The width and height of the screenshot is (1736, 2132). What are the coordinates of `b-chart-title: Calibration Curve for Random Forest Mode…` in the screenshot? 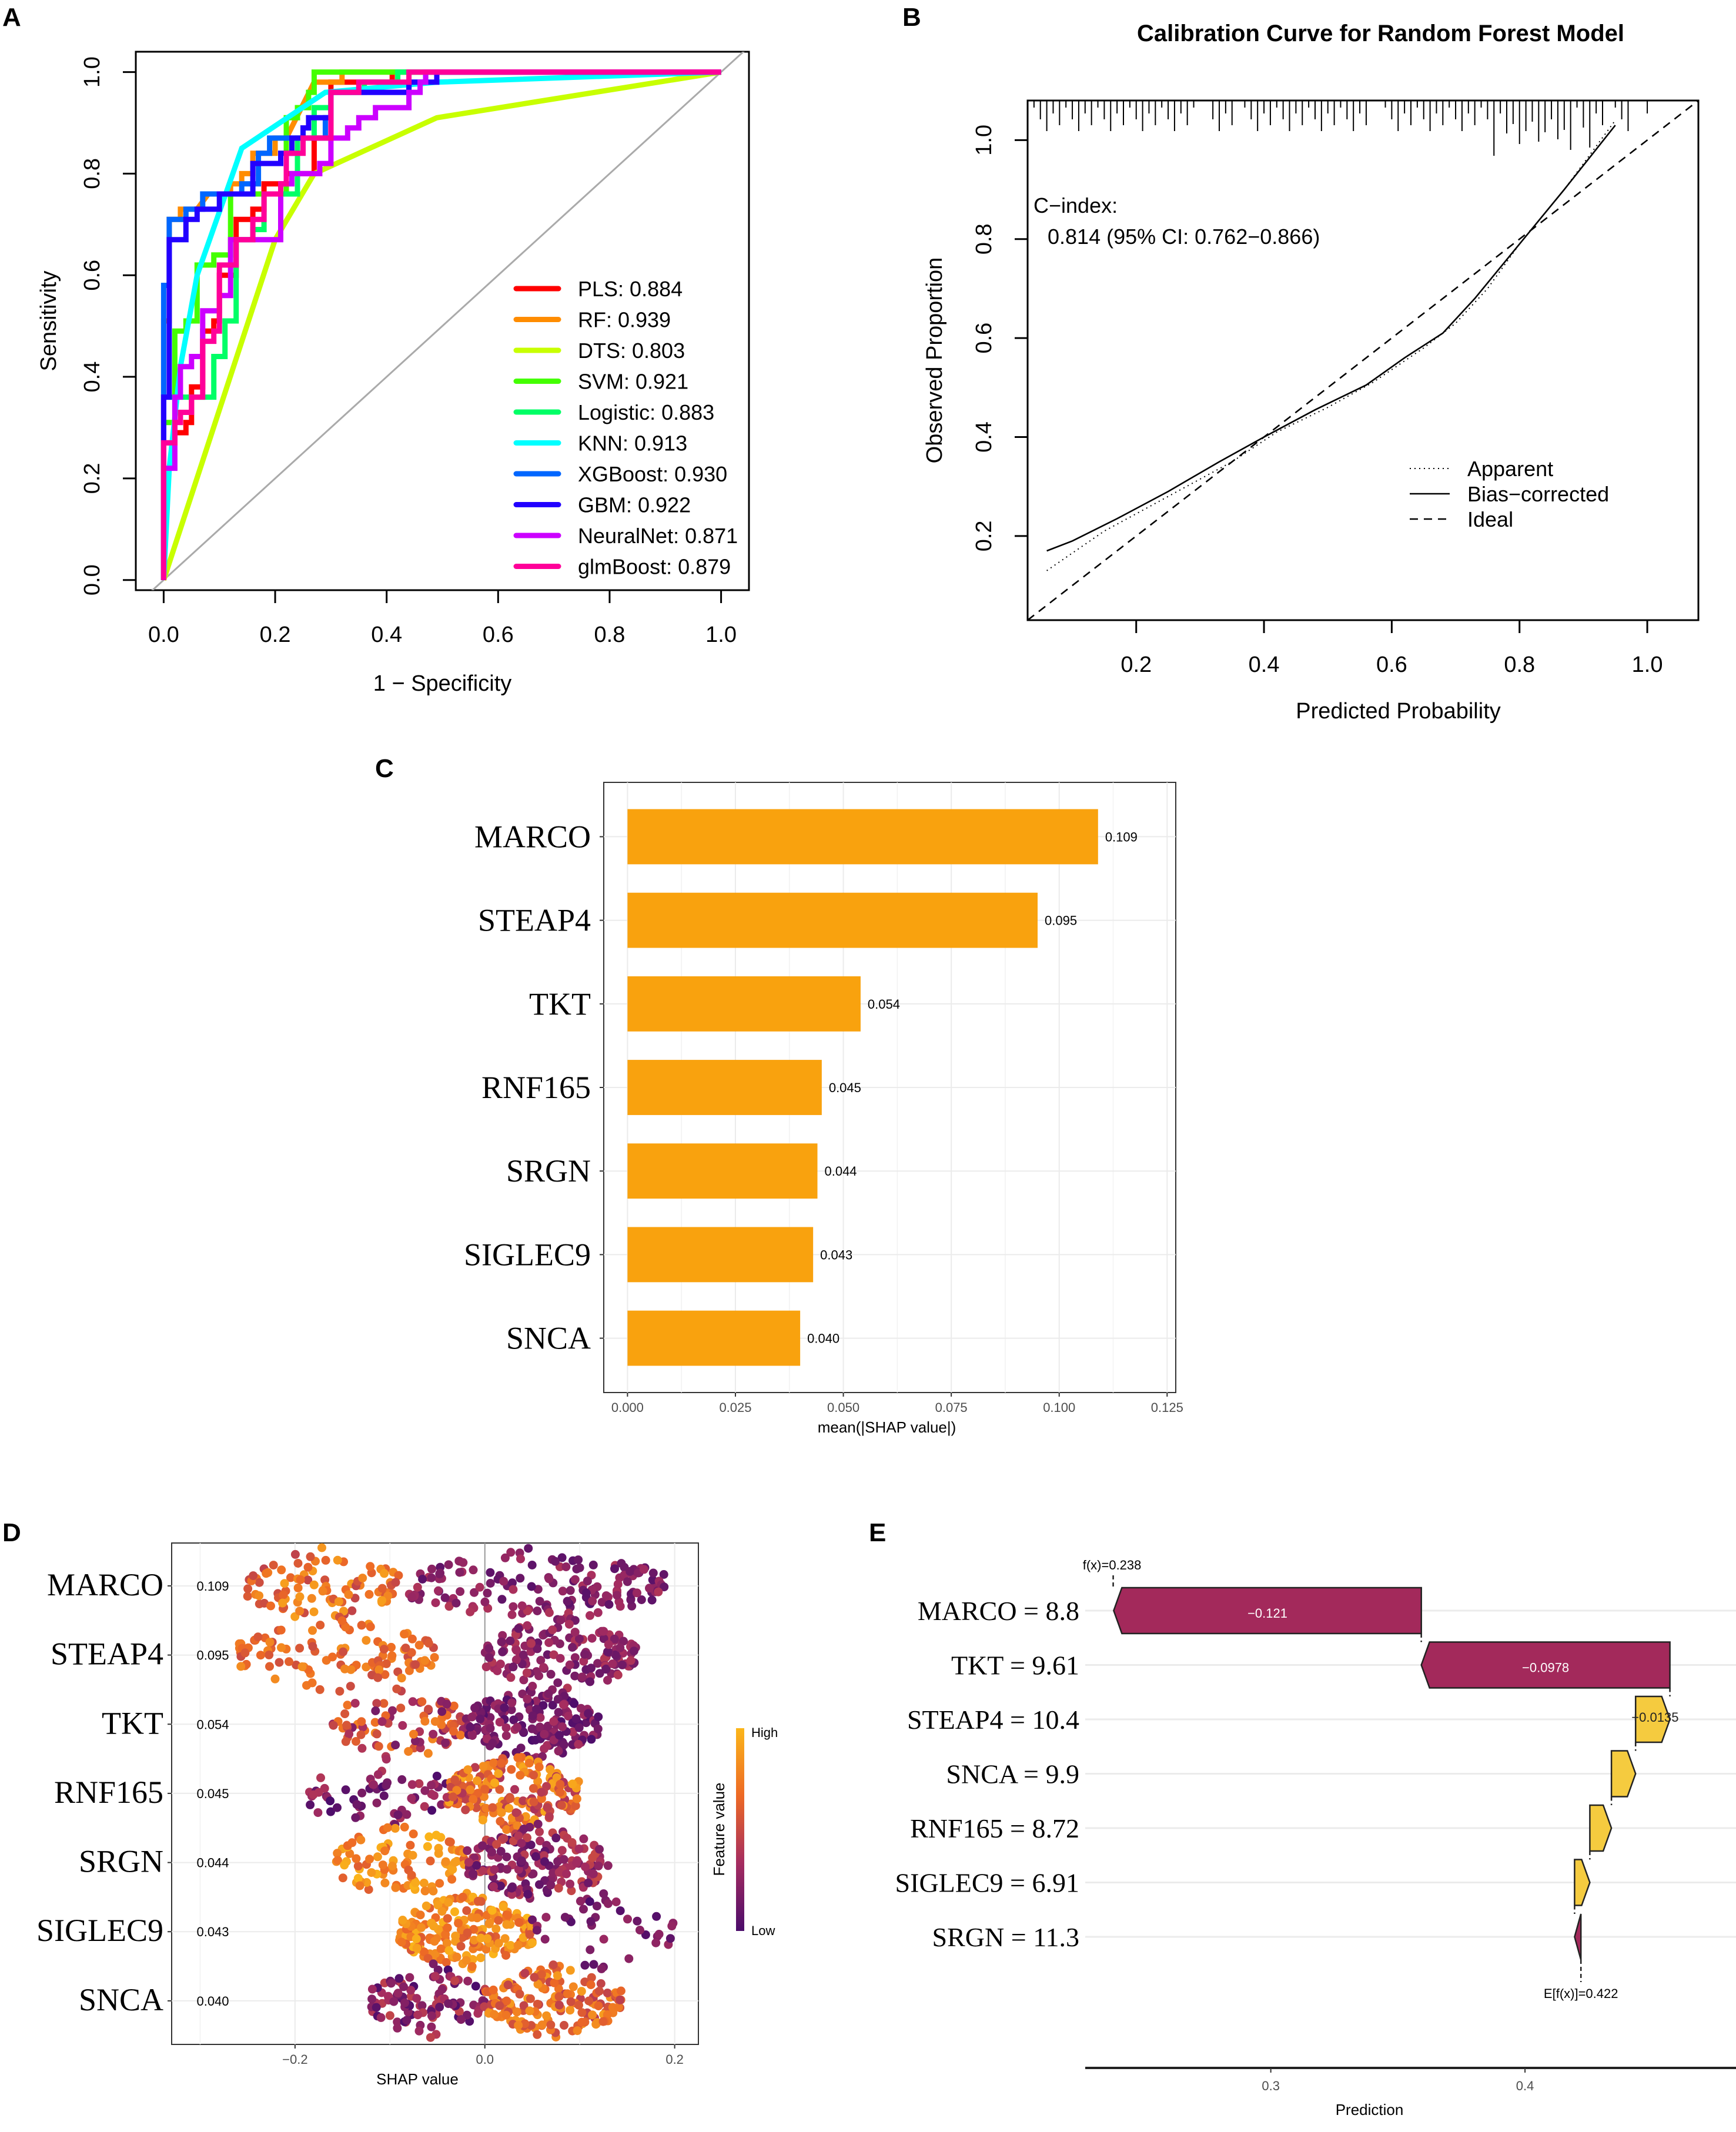 It's located at (1380, 33).